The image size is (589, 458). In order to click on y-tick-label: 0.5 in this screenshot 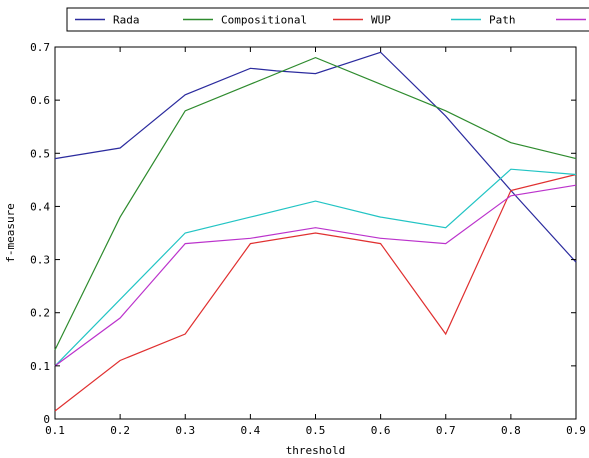, I will do `click(40, 153)`.